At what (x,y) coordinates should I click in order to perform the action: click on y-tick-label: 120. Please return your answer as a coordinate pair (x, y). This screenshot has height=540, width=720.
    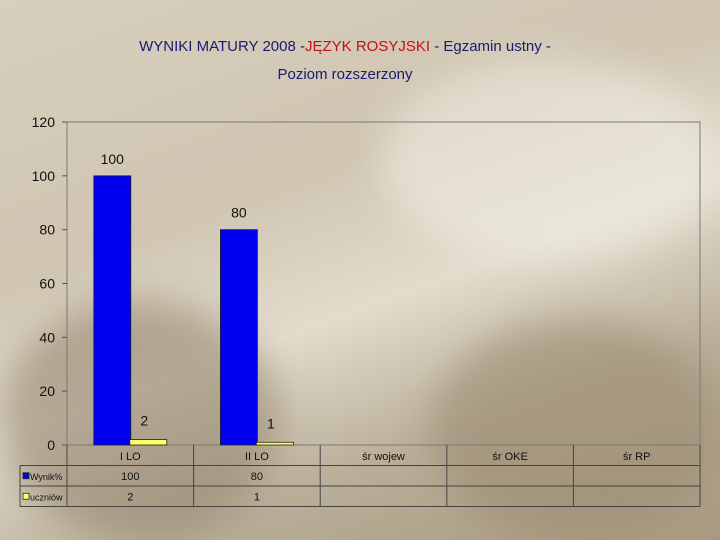
    Looking at the image, I should click on (44, 122).